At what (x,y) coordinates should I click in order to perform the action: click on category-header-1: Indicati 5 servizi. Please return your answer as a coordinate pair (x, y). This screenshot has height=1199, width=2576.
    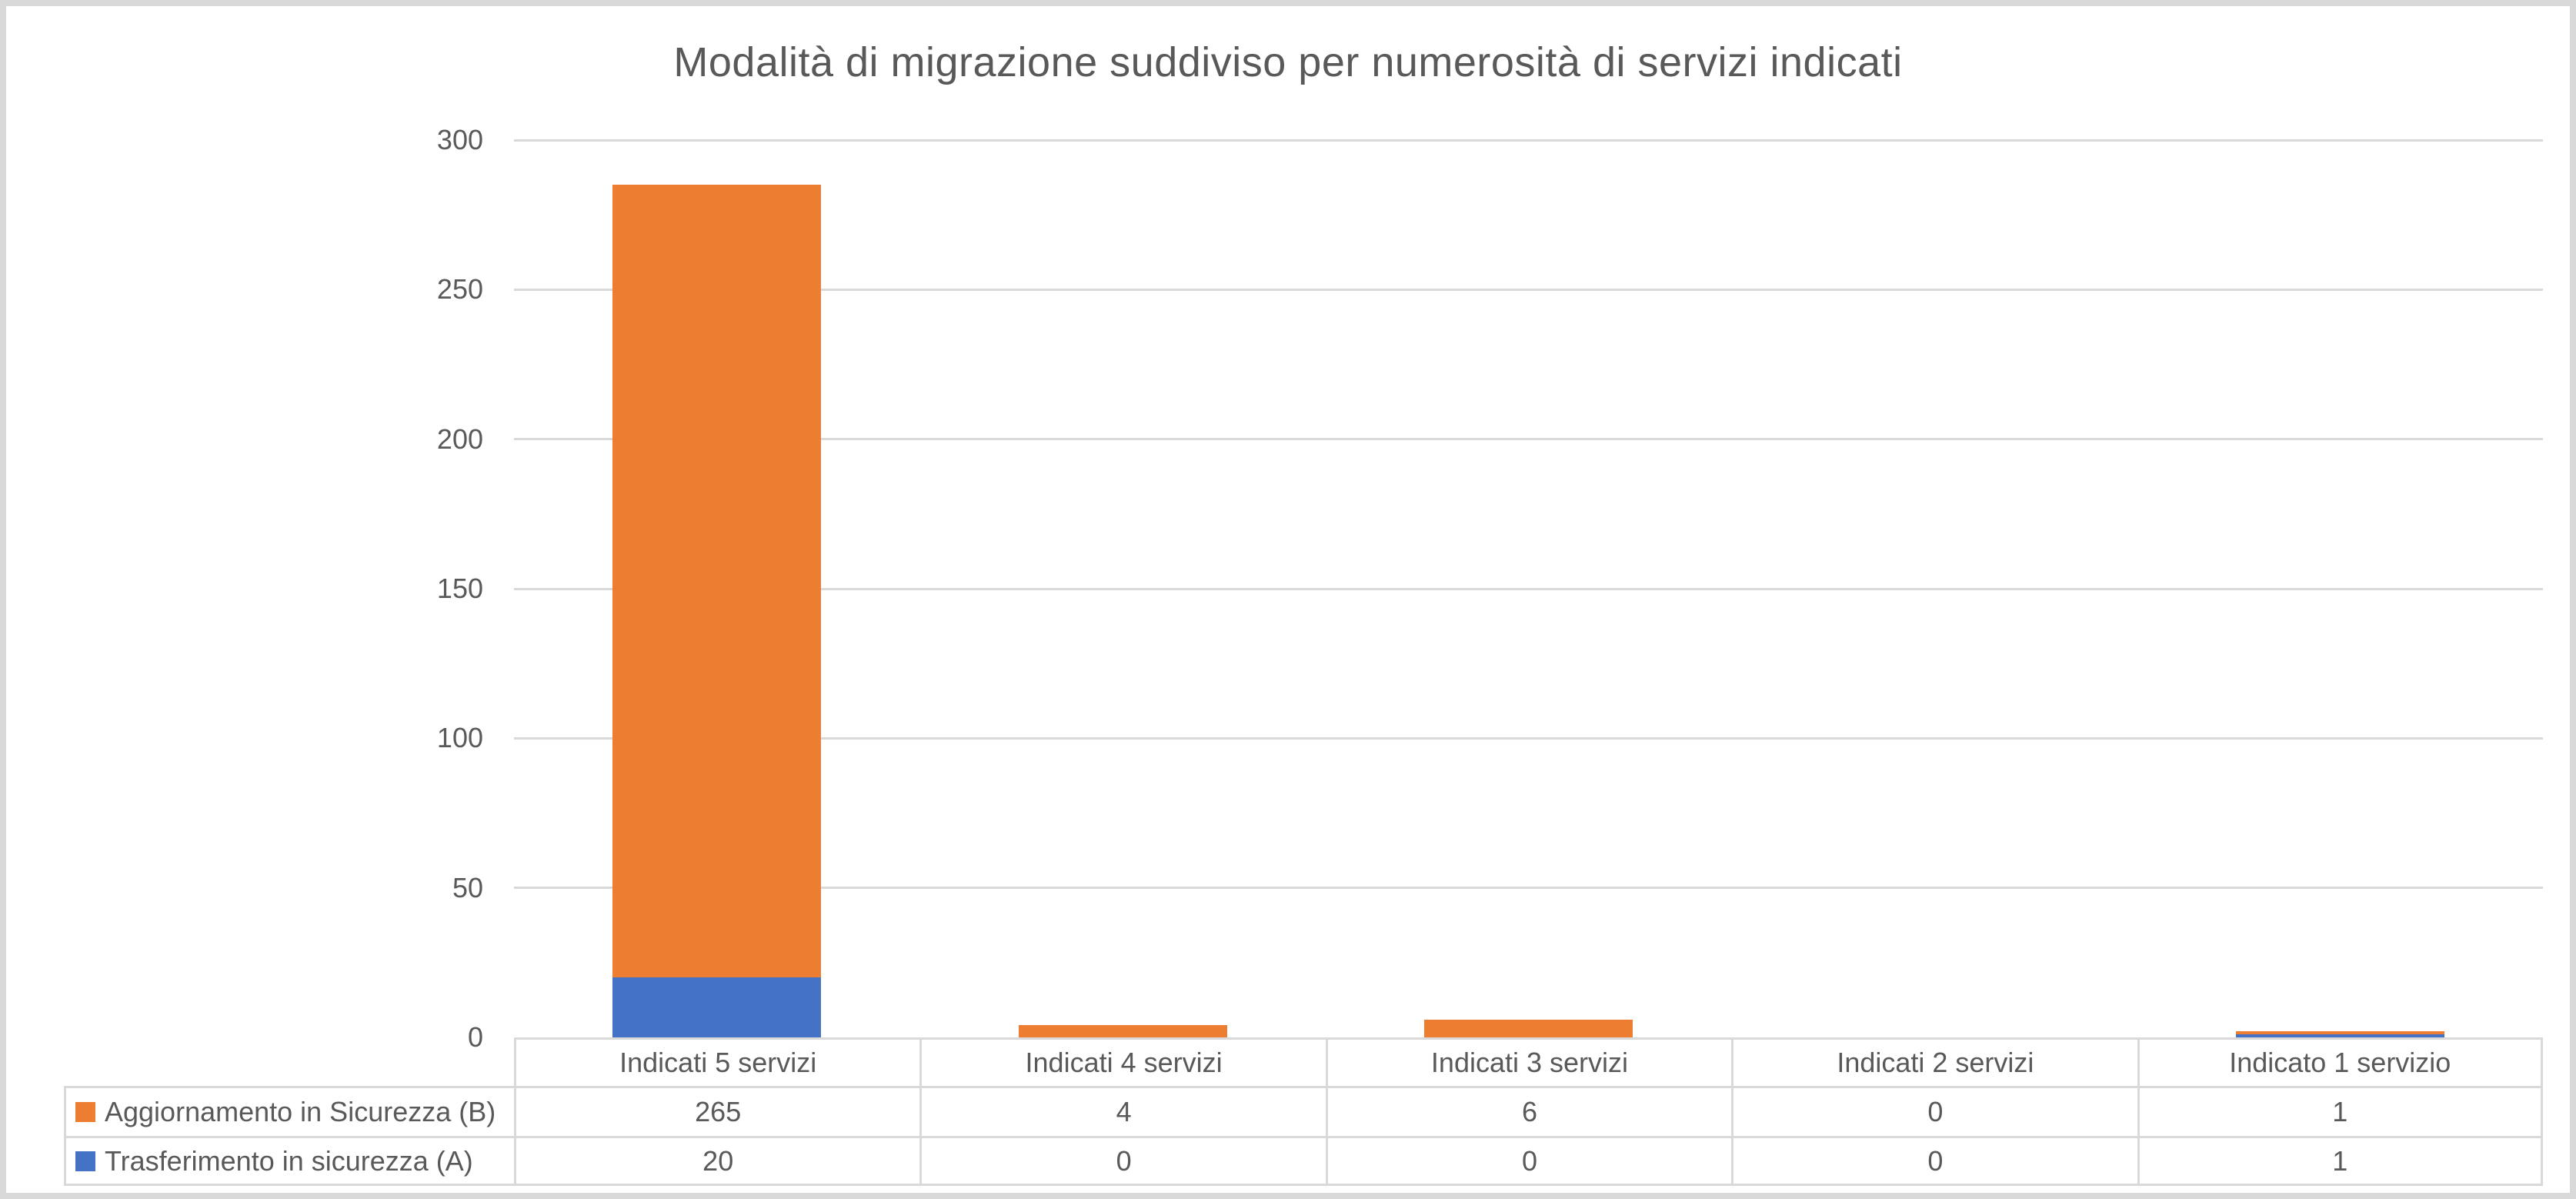
    Looking at the image, I should click on (717, 1061).